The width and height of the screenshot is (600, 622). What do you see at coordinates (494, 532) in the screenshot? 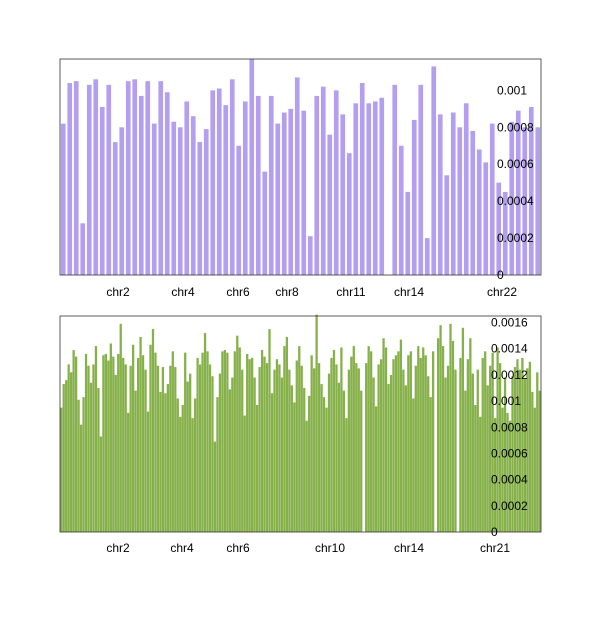
I see `y-tick-label: 0` at bounding box center [494, 532].